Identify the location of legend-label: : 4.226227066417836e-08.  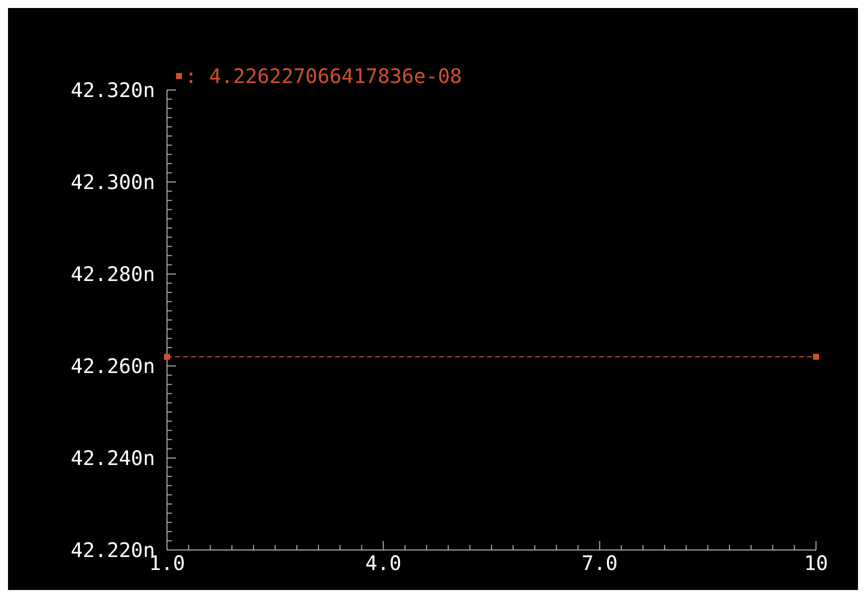
(323, 76).